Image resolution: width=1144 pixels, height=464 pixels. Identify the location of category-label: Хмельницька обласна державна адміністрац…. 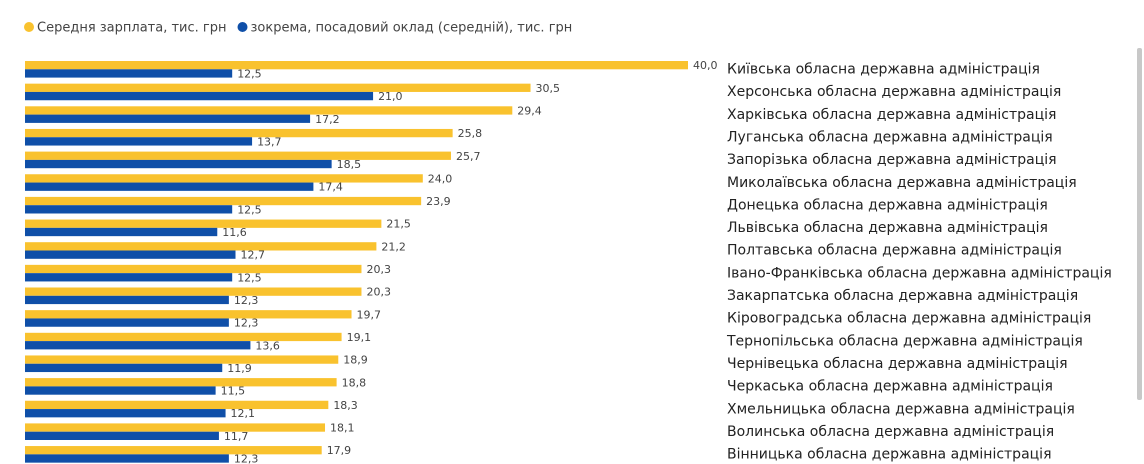
(901, 409).